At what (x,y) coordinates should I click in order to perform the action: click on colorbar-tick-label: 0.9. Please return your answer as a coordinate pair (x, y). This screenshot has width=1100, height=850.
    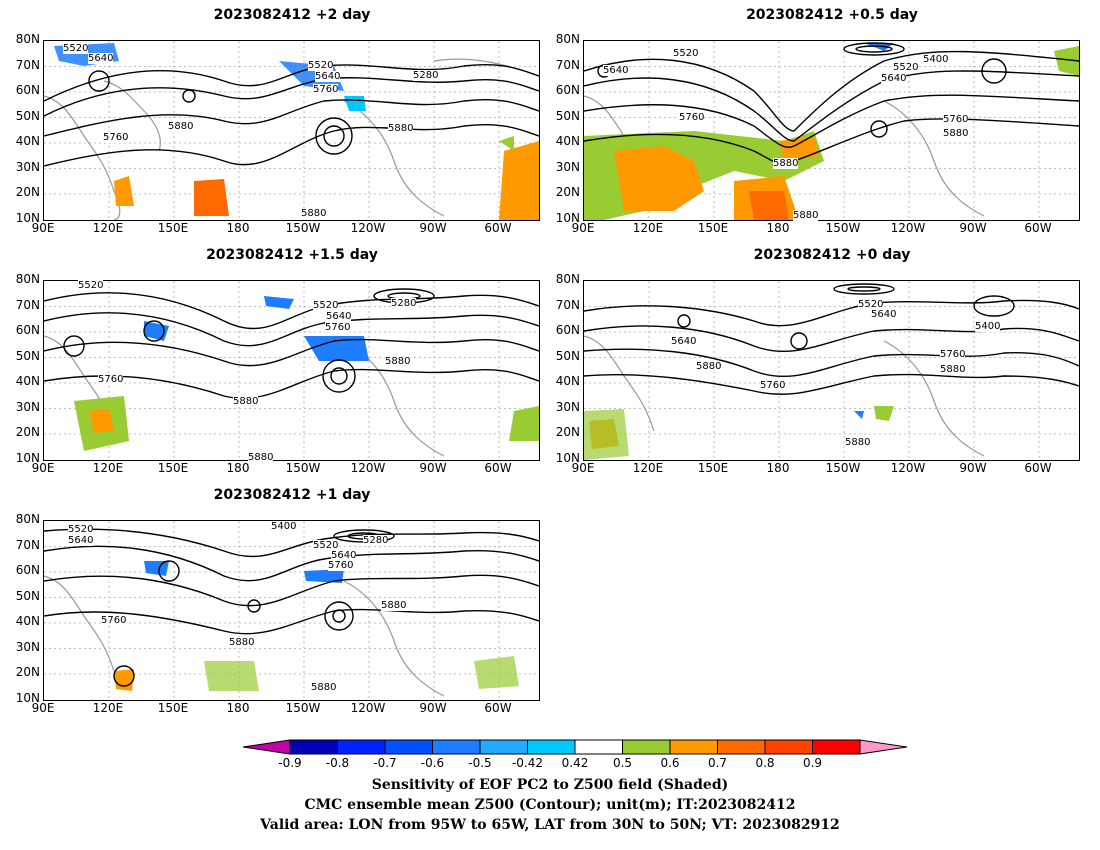
    Looking at the image, I should click on (812, 763).